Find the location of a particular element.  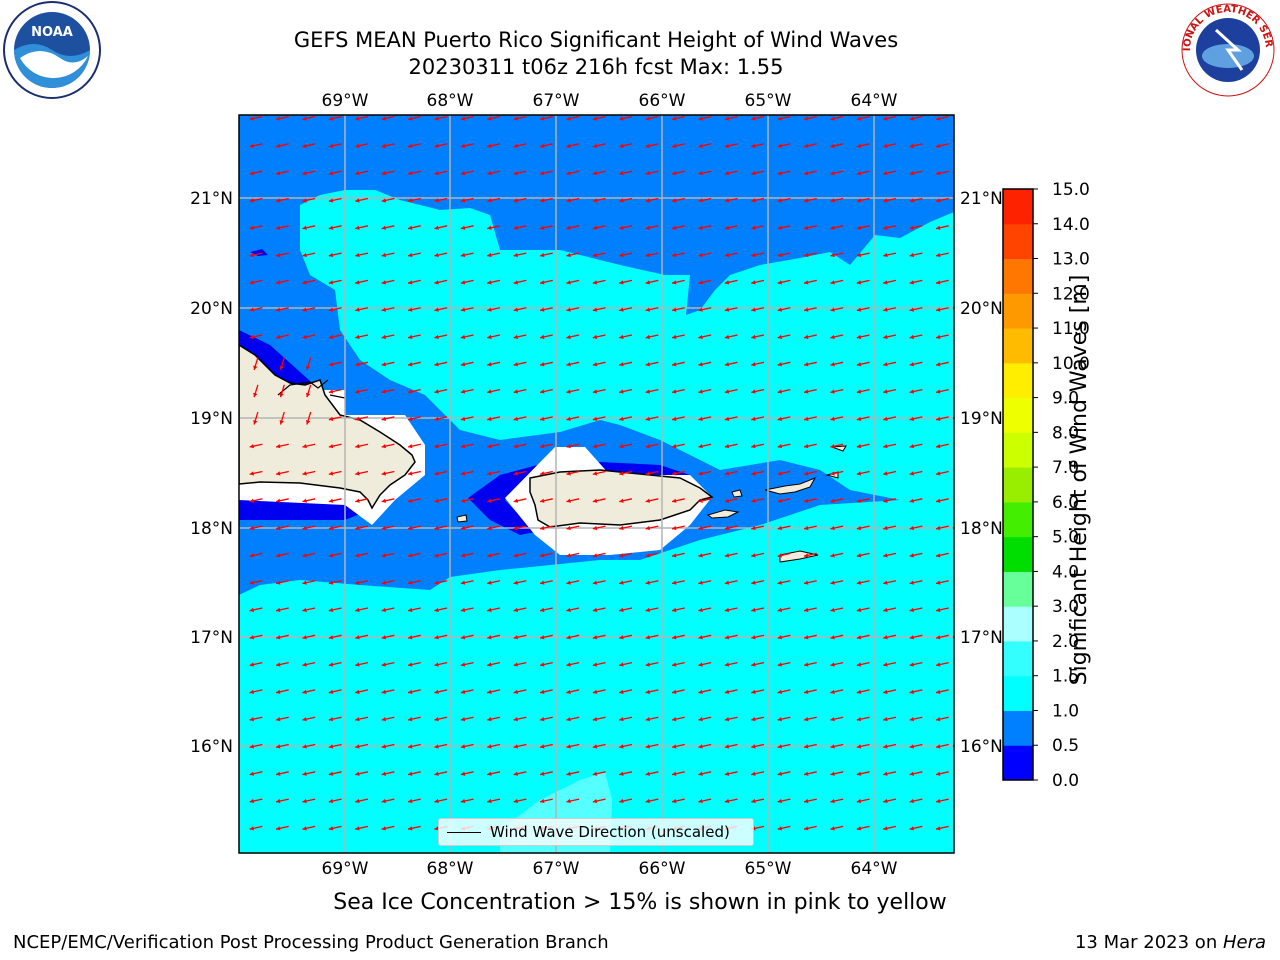

lon-tick: 69°W is located at coordinates (345, 101).